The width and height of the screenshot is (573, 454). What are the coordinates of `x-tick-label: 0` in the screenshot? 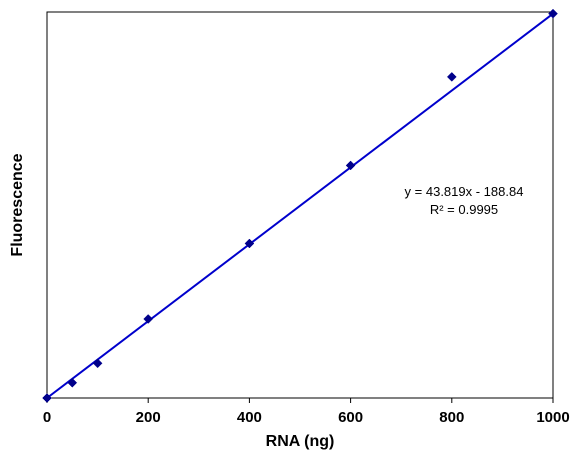 It's located at (47, 417).